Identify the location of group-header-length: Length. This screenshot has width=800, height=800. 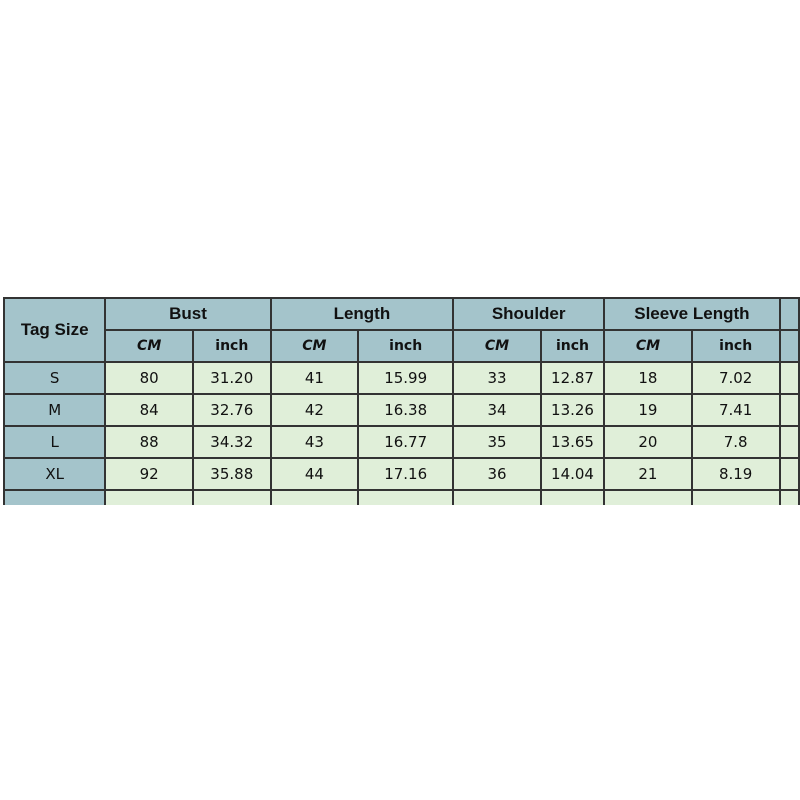
(362, 314).